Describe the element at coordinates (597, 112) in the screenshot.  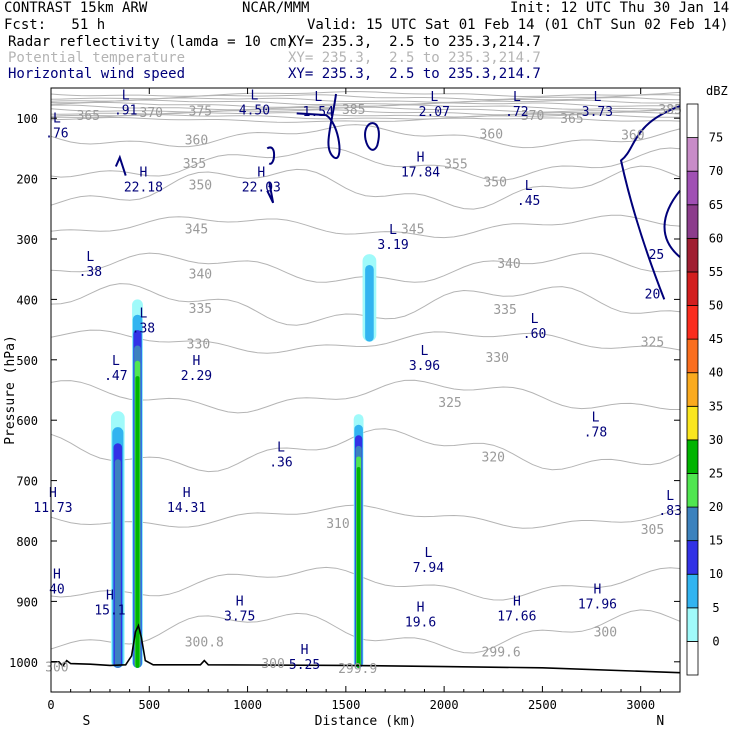
I see `wind-extremum-value: 3.73` at that location.